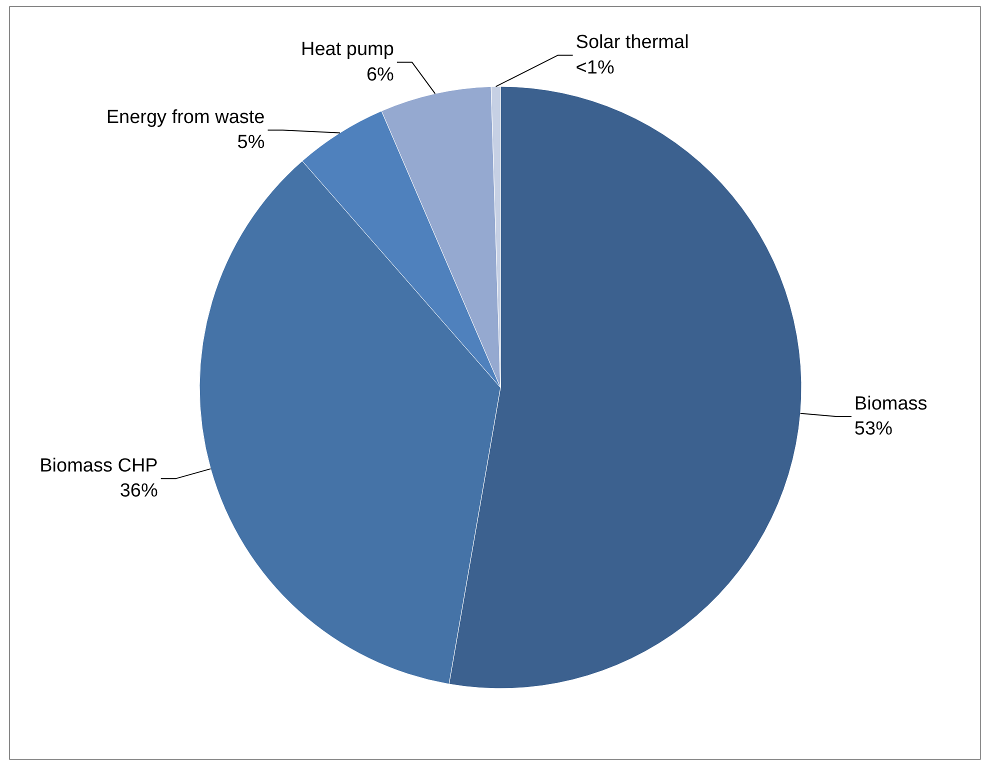  I want to click on slice-label: Biomass CHP, so click(99, 465).